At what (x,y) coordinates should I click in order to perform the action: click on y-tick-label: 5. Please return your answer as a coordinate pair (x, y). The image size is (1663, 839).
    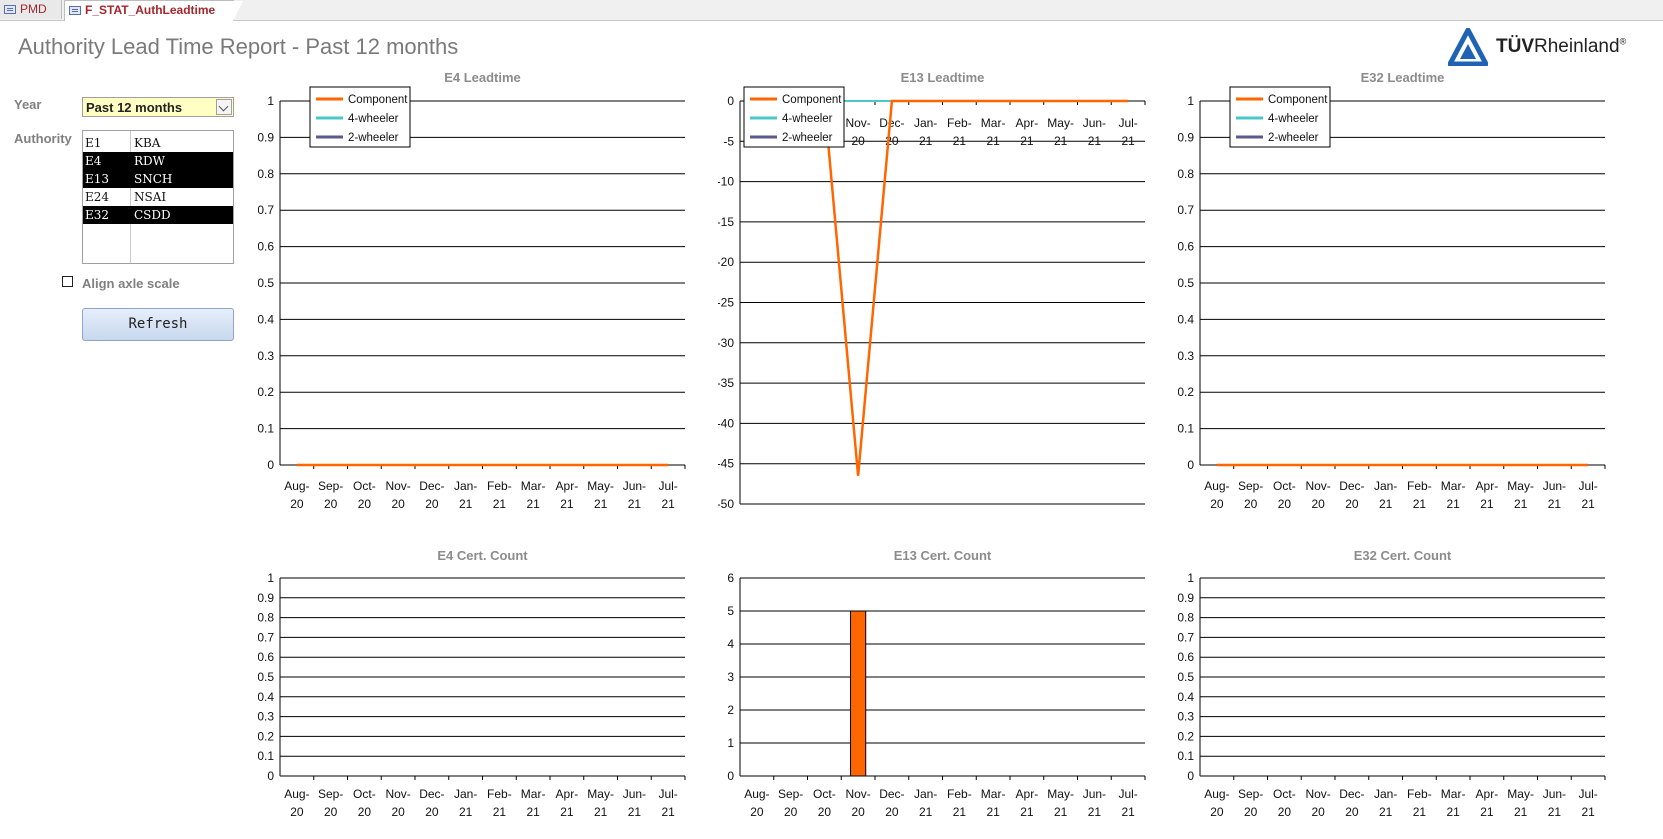
    Looking at the image, I should click on (730, 611).